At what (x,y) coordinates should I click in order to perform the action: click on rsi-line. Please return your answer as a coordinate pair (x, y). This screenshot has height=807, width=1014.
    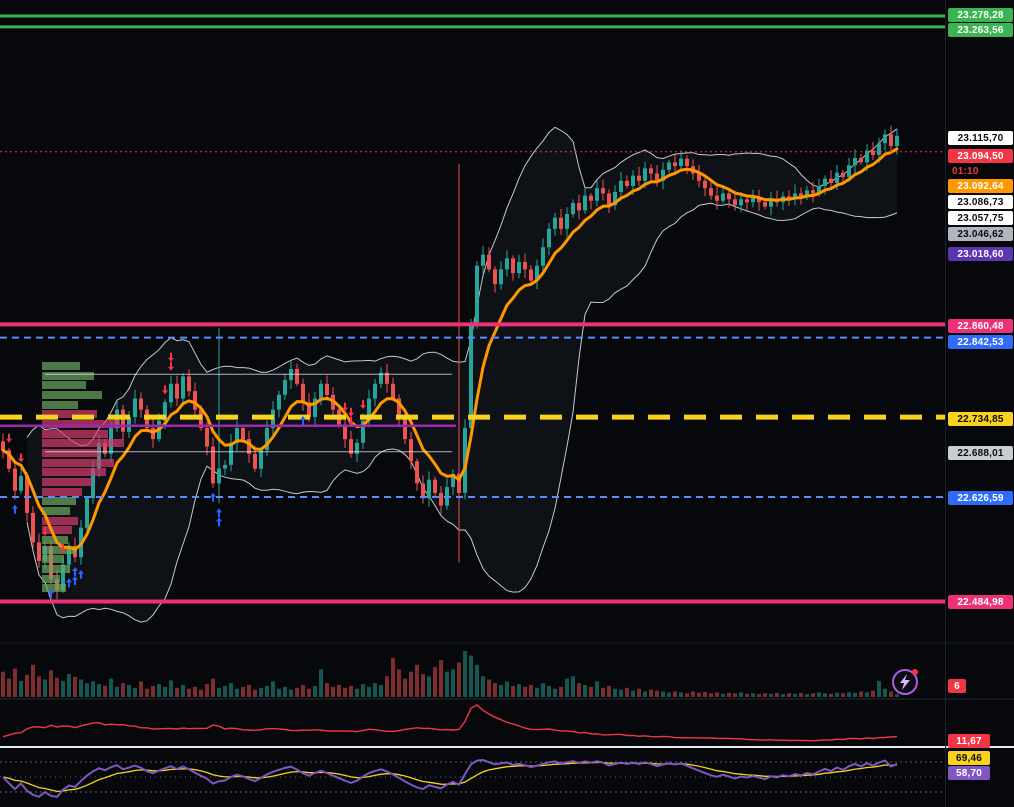
    Looking at the image, I should click on (450, 778).